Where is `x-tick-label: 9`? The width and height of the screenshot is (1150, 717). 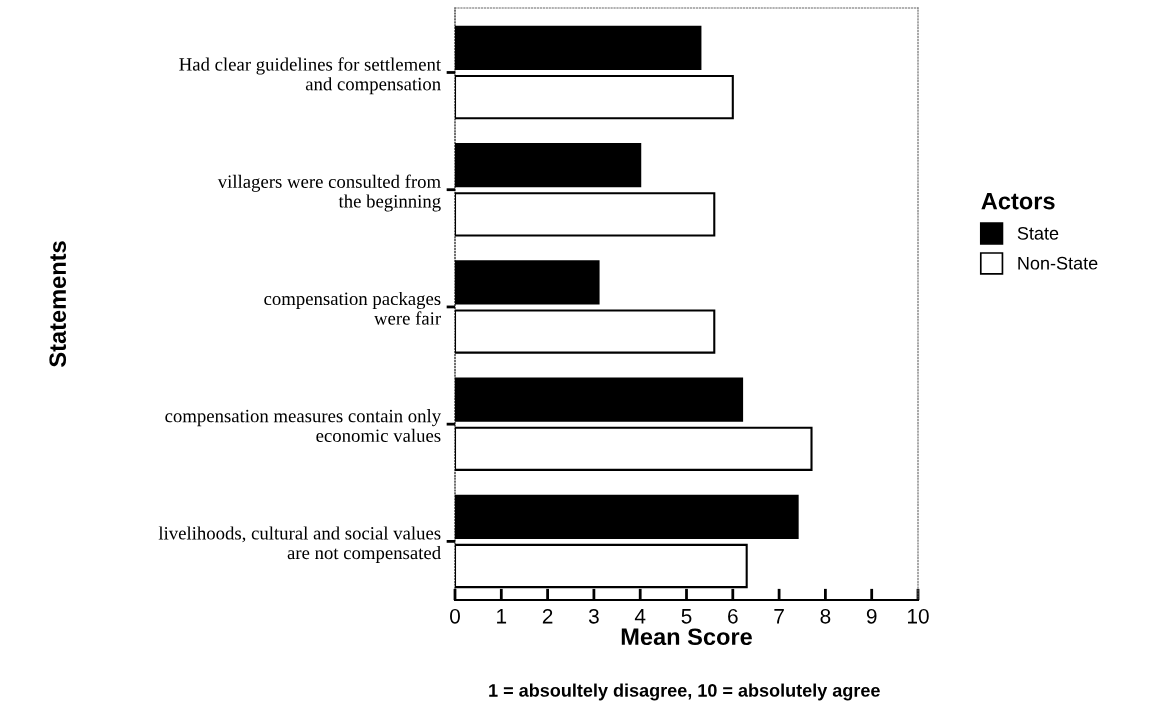 x-tick-label: 9 is located at coordinates (871, 616).